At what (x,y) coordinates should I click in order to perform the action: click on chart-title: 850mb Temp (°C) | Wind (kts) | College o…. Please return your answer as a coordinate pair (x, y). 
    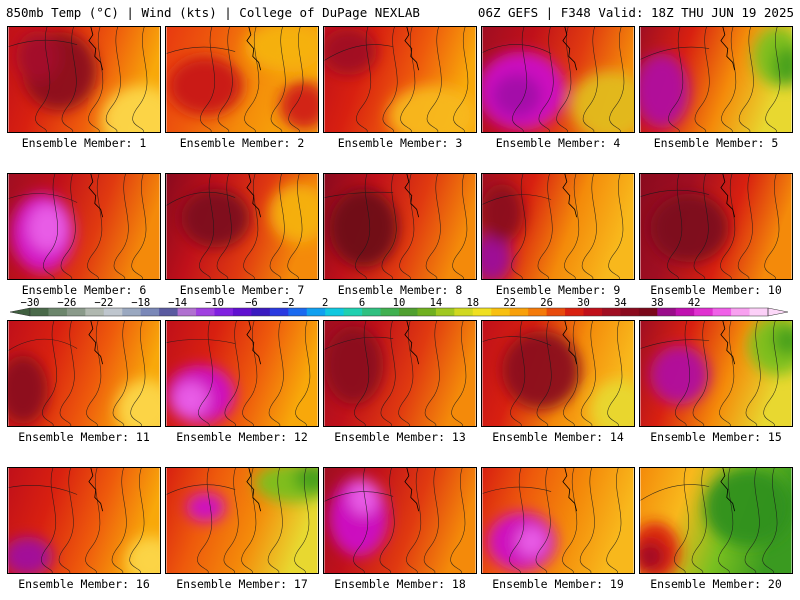
    Looking at the image, I should click on (213, 12).